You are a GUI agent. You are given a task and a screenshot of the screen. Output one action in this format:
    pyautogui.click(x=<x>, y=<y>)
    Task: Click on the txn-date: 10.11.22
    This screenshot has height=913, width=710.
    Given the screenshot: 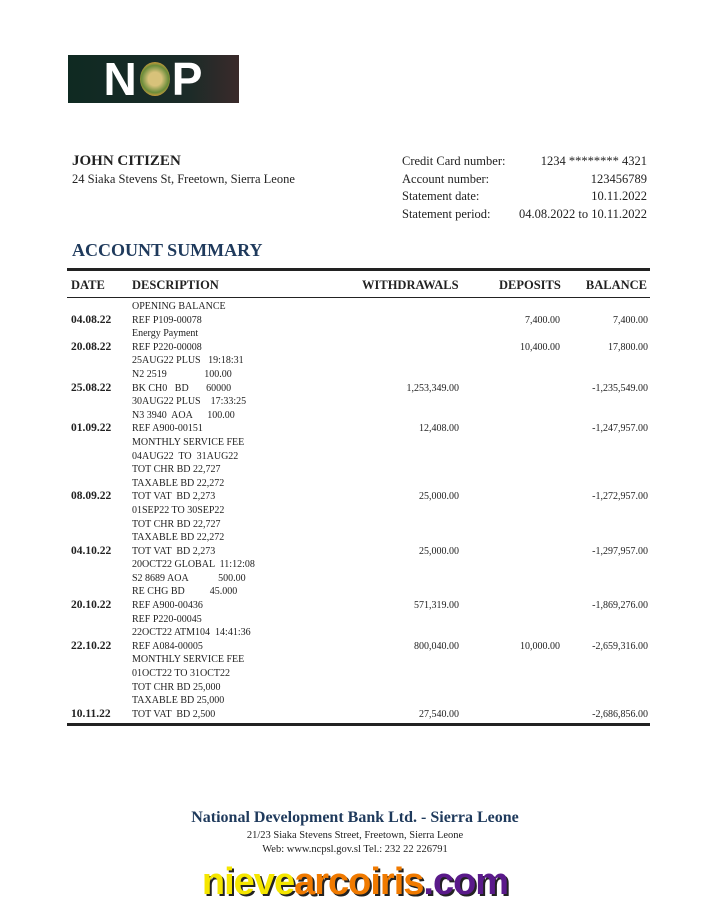 What is the action you would take?
    pyautogui.click(x=91, y=713)
    